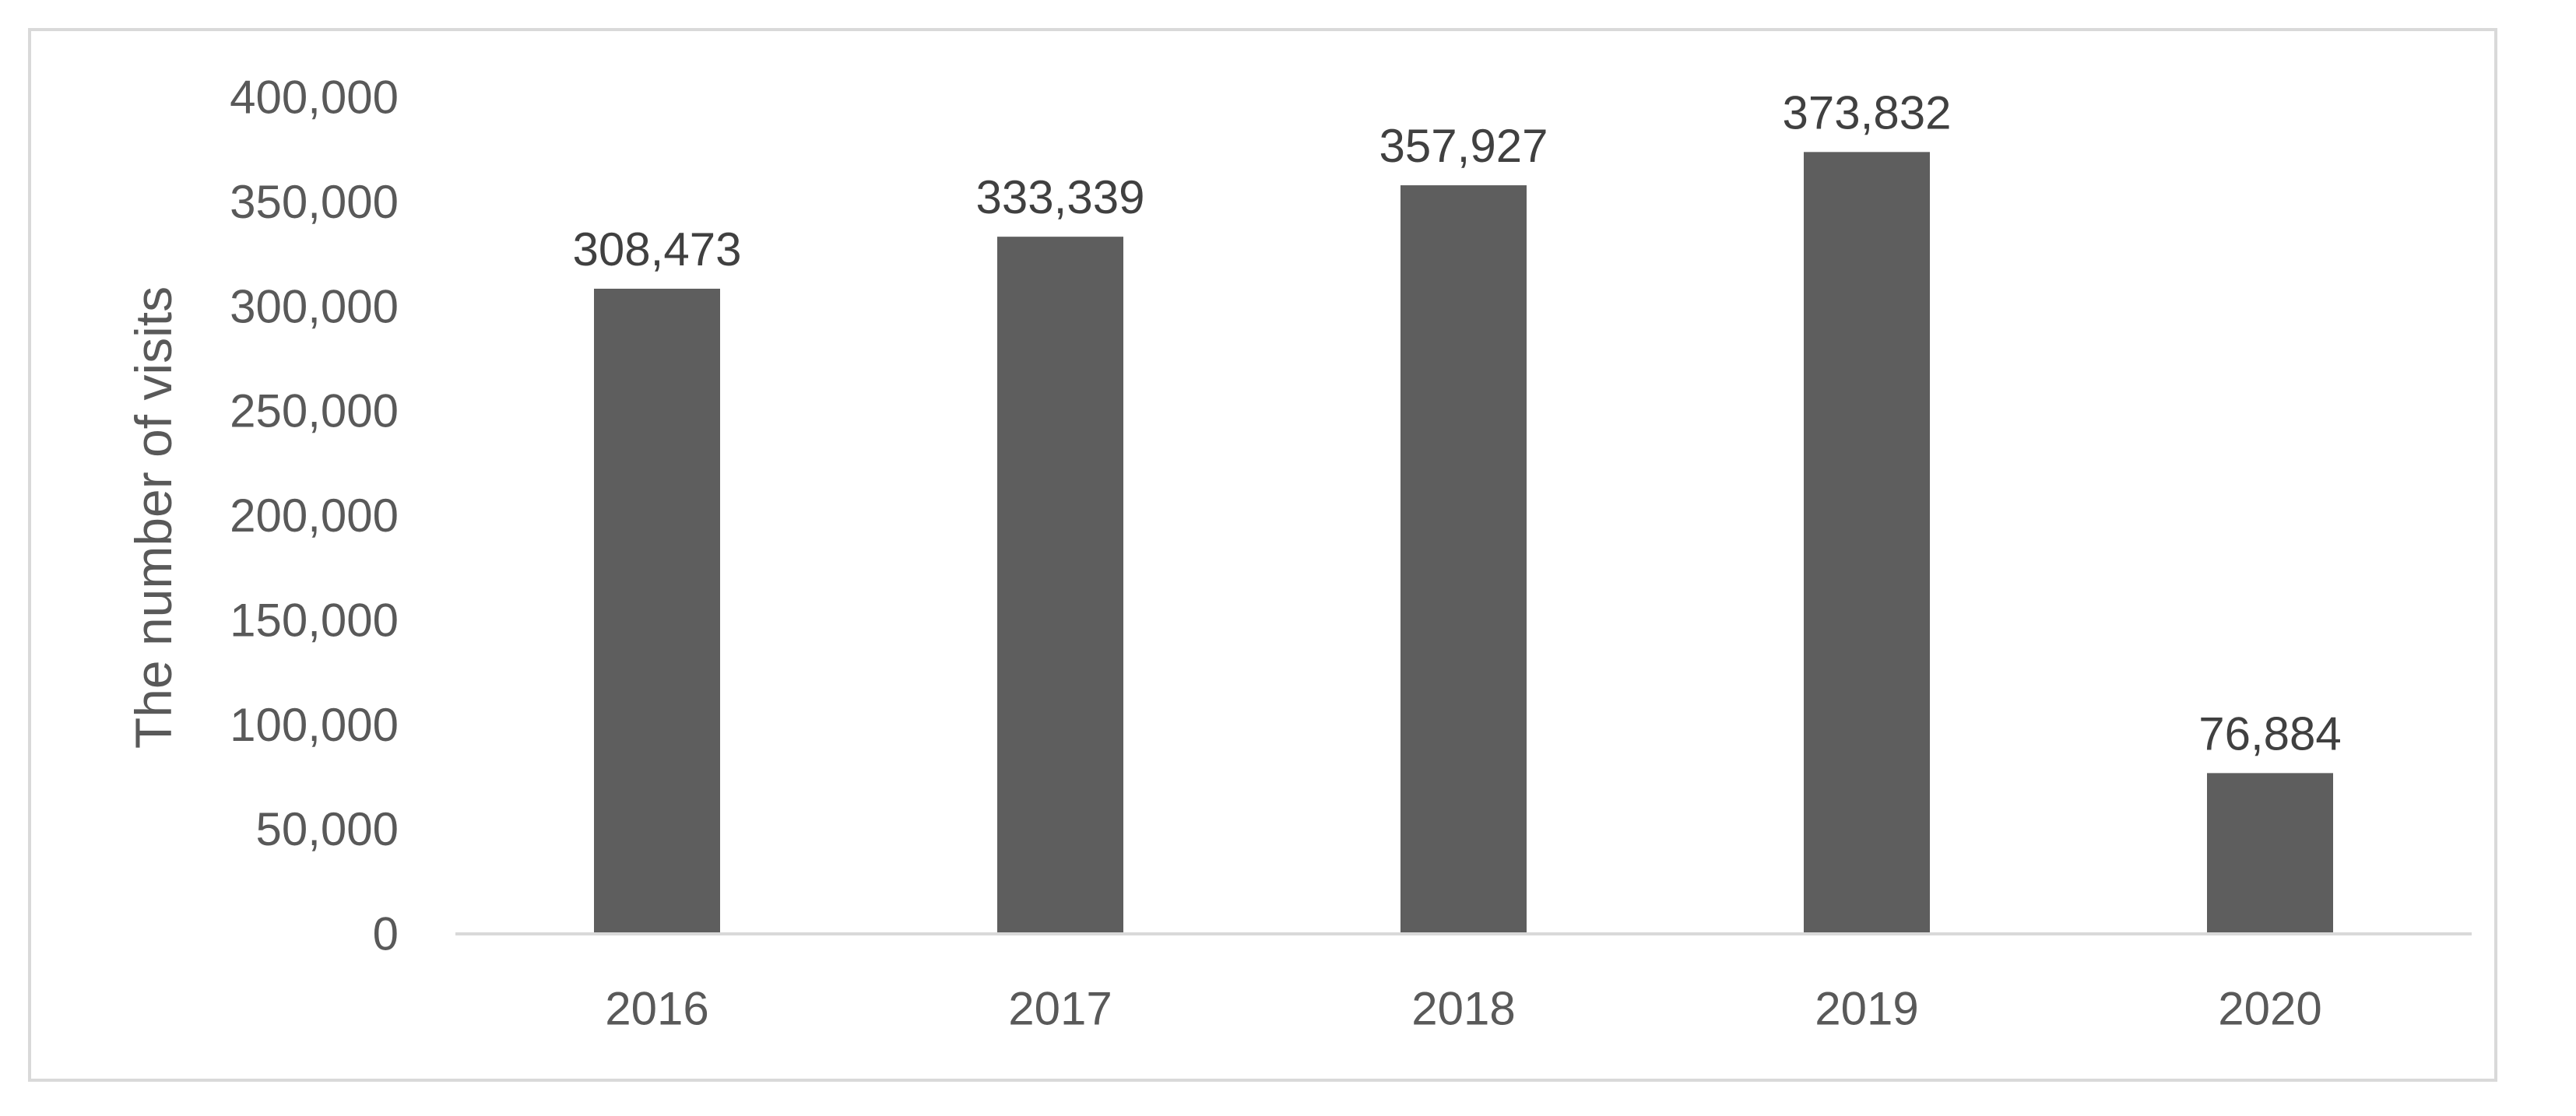  I want to click on y-tick-label: 350,000, so click(314, 202).